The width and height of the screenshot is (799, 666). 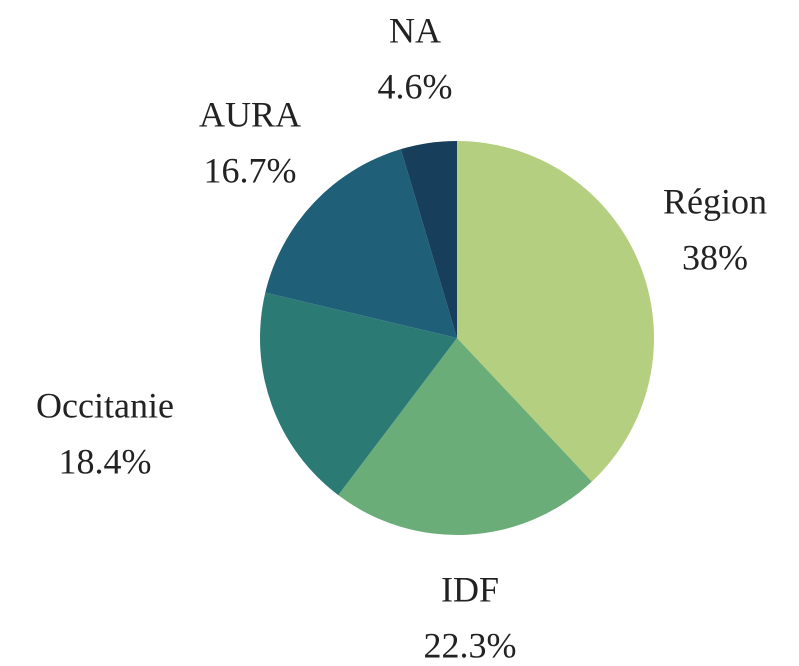 What do you see at coordinates (715, 257) in the screenshot?
I see `slice-value-label: 38%` at bounding box center [715, 257].